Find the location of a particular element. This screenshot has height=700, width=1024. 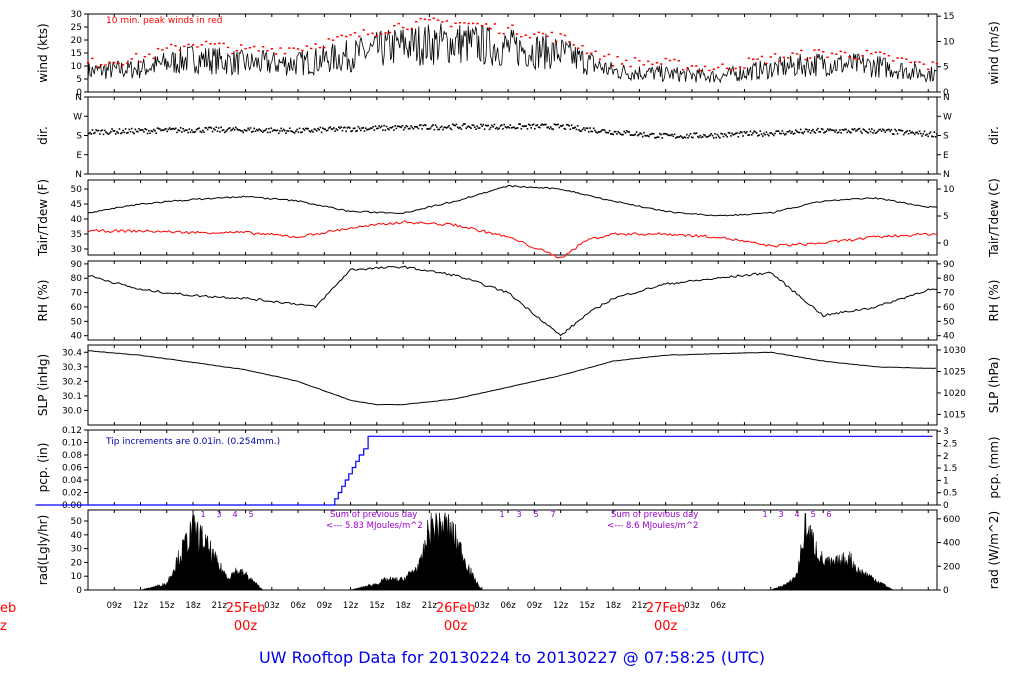

day-label-time: 00z is located at coordinates (666, 626).